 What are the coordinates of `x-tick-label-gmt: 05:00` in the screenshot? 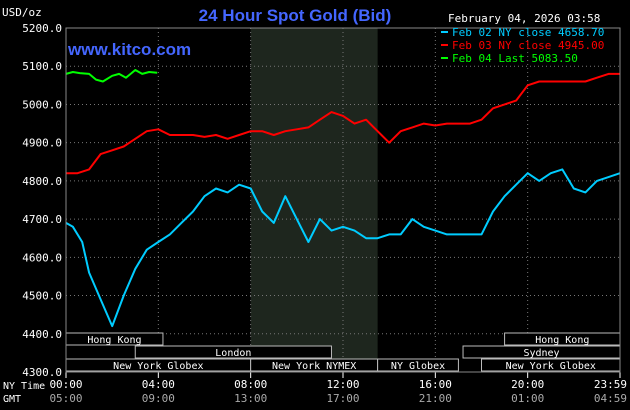 It's located at (65, 398).